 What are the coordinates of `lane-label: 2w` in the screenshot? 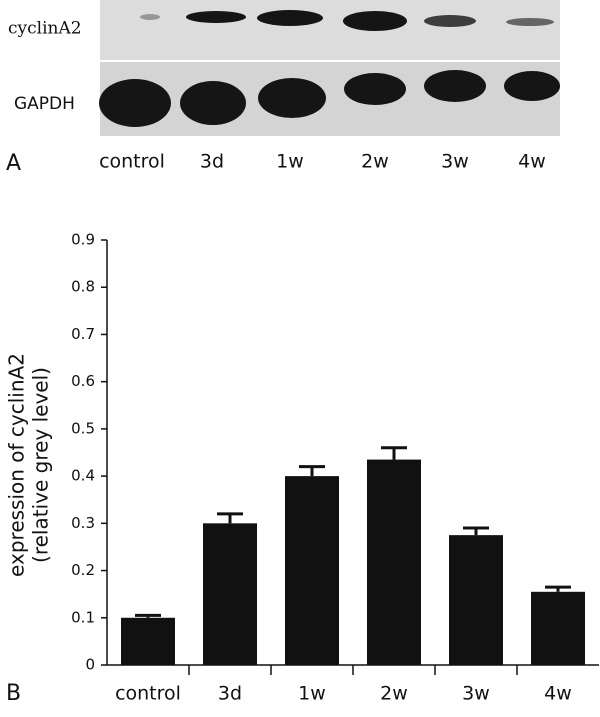 It's located at (375, 162).